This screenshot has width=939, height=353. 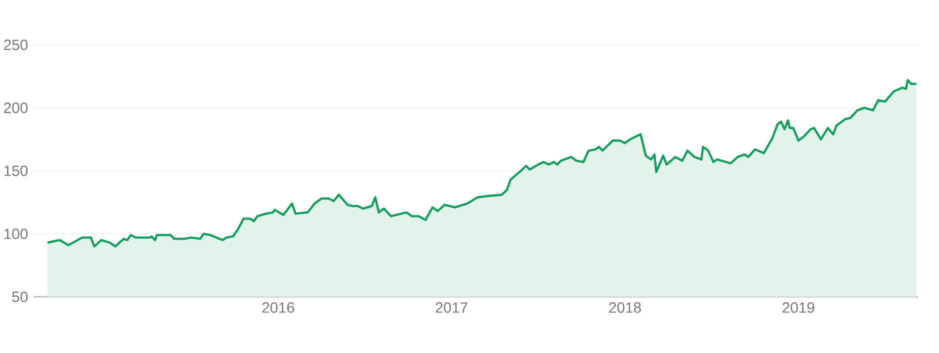 What do you see at coordinates (798, 308) in the screenshot?
I see `x-tick-label: 2019` at bounding box center [798, 308].